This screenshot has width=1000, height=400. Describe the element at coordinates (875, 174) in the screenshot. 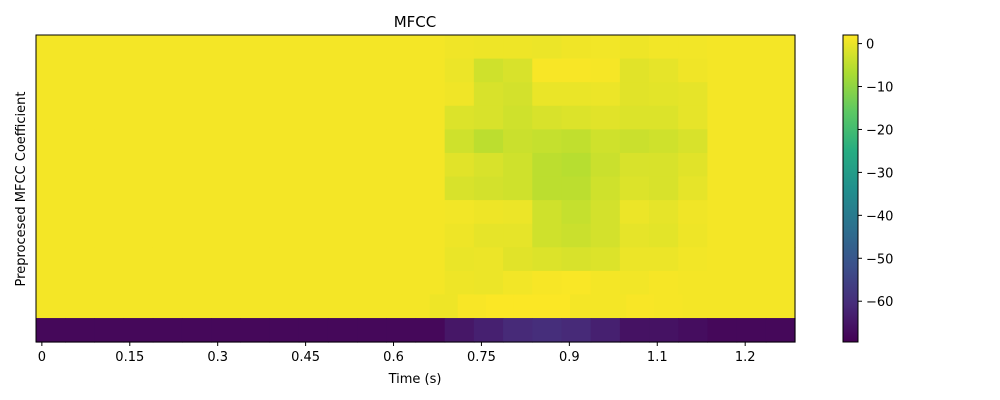

I see `colorbar-axis: 0 −10 −20 −30 −40 −50 −60` at that location.